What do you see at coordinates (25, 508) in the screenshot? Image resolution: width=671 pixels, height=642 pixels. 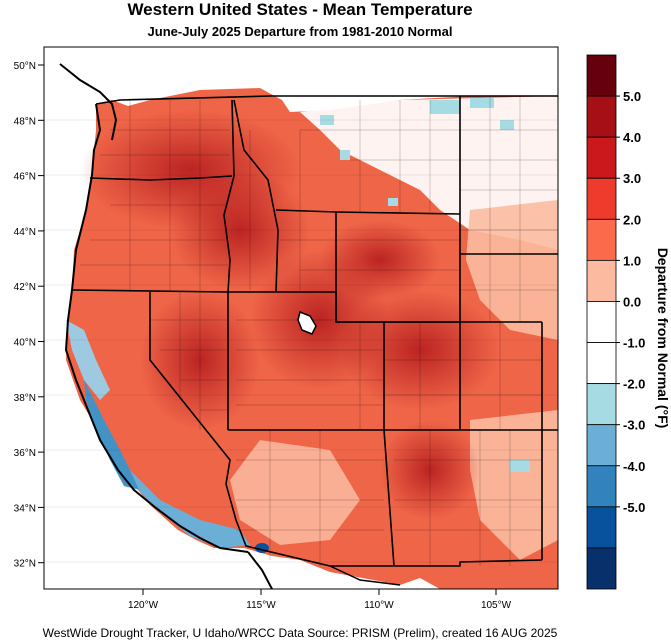 I see `lat-label: 34°N` at bounding box center [25, 508].